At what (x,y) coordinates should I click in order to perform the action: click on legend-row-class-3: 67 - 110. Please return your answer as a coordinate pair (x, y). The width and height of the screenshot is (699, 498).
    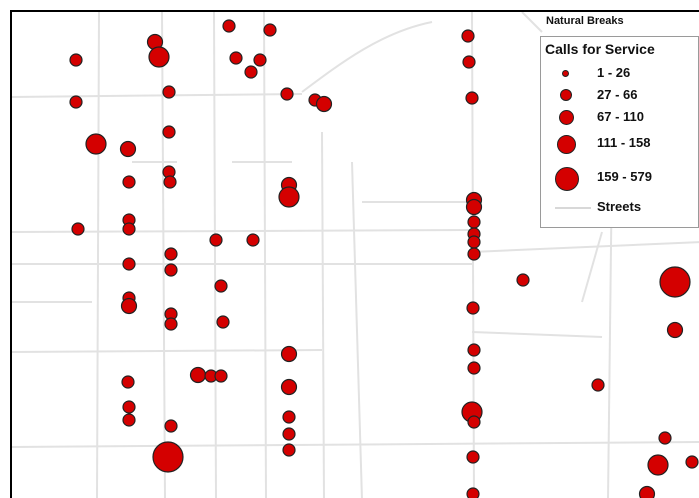
    Looking at the image, I should click on (620, 118).